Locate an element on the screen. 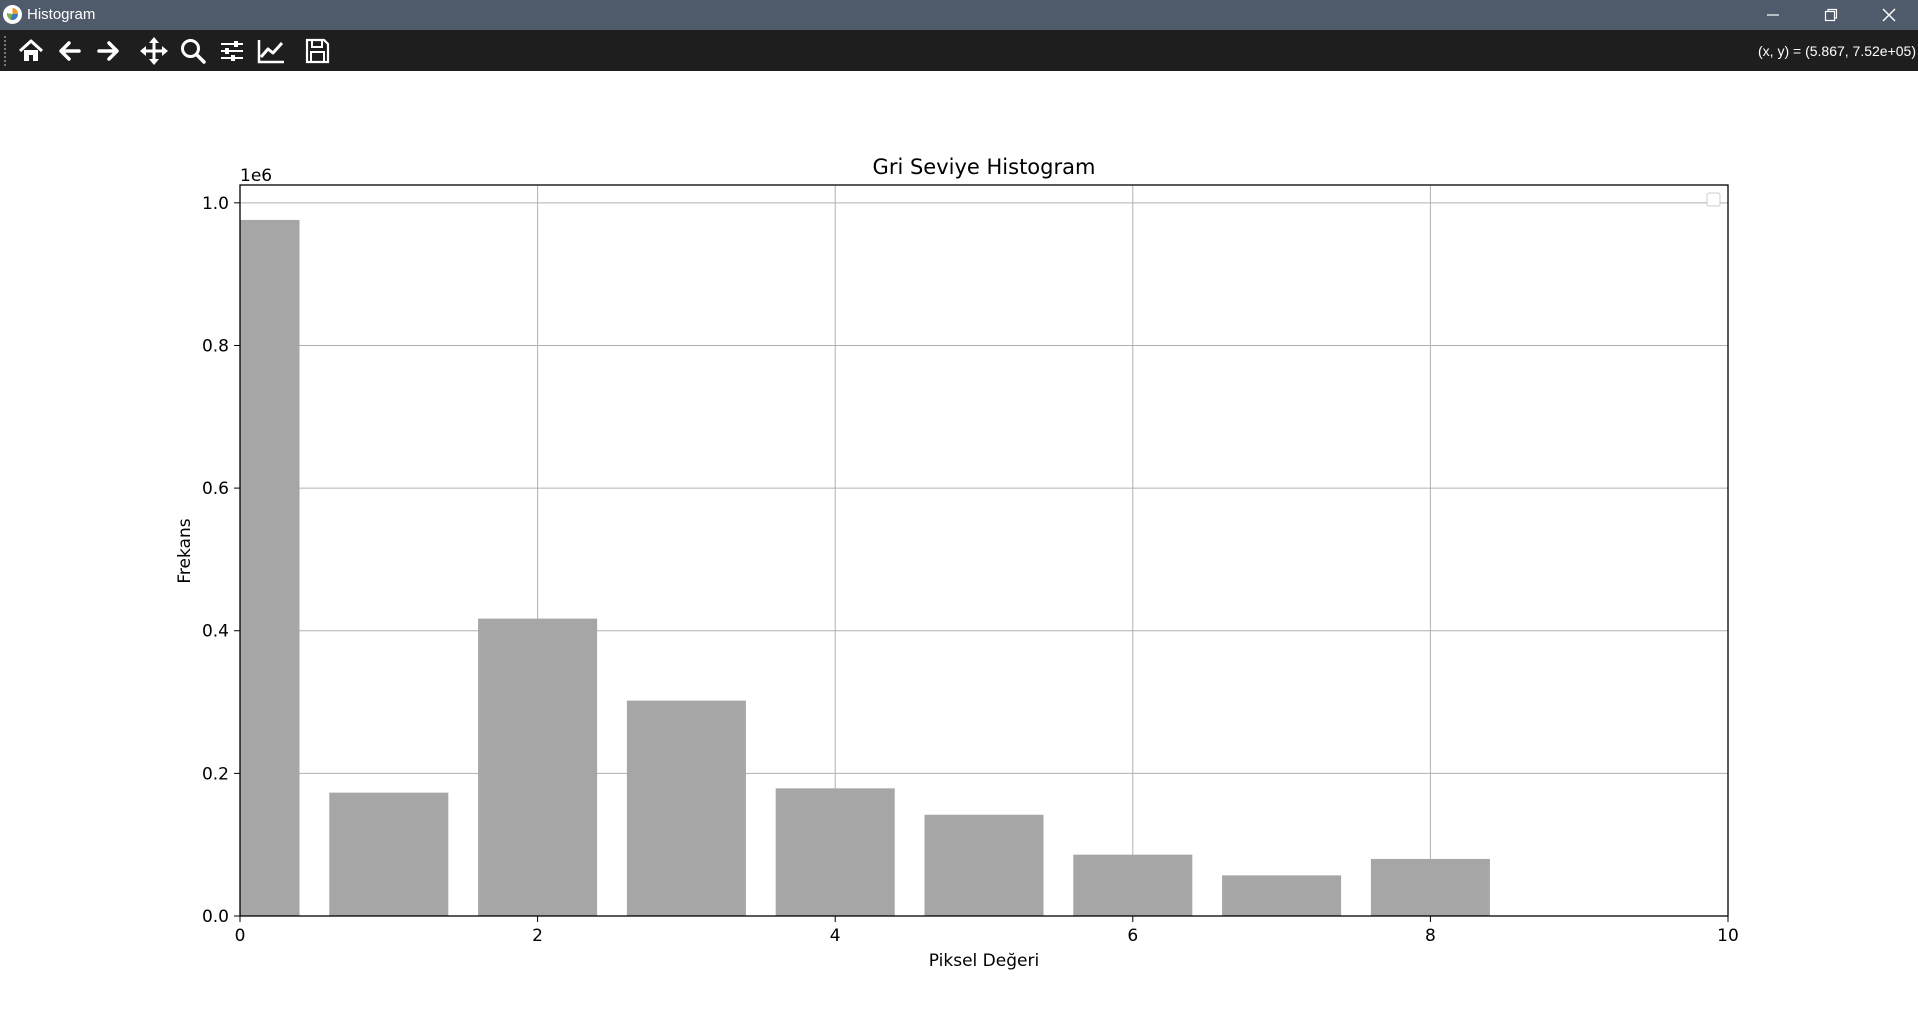 The width and height of the screenshot is (1918, 1017). close-button is located at coordinates (1889, 15).